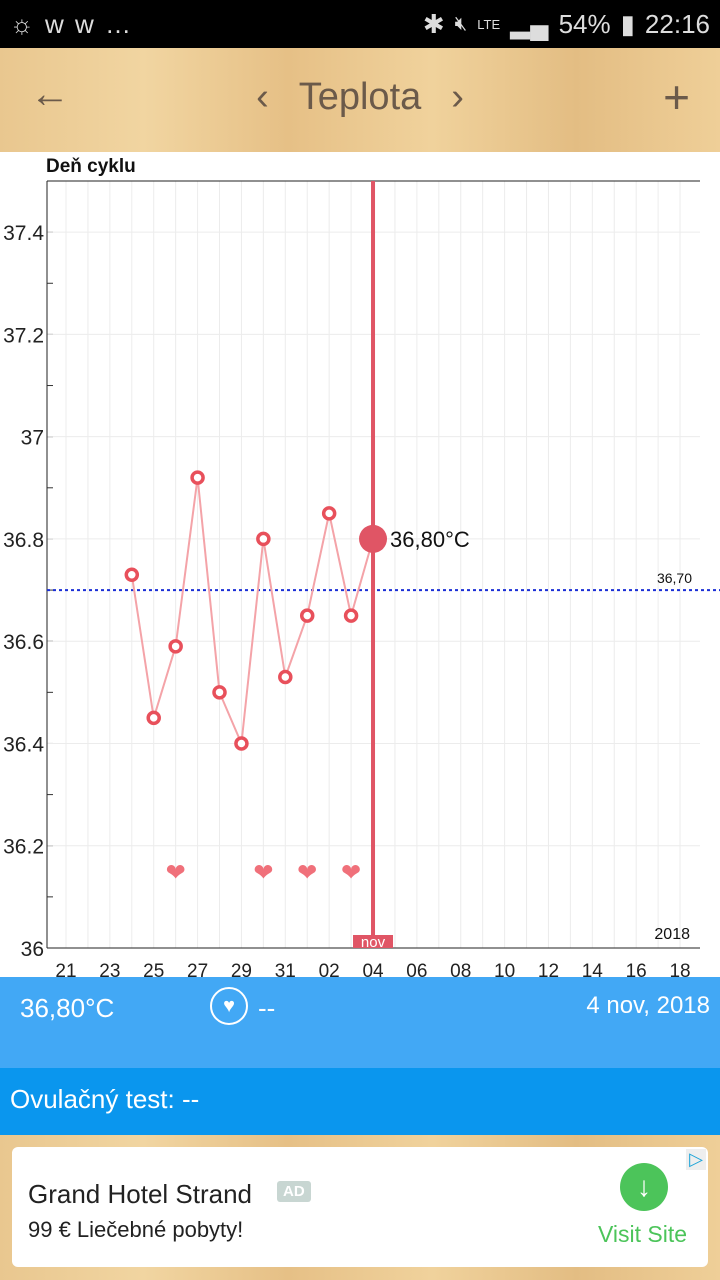 The image size is (720, 1280). What do you see at coordinates (67, 1008) in the screenshot?
I see `temperature-value: 36,80°C` at bounding box center [67, 1008].